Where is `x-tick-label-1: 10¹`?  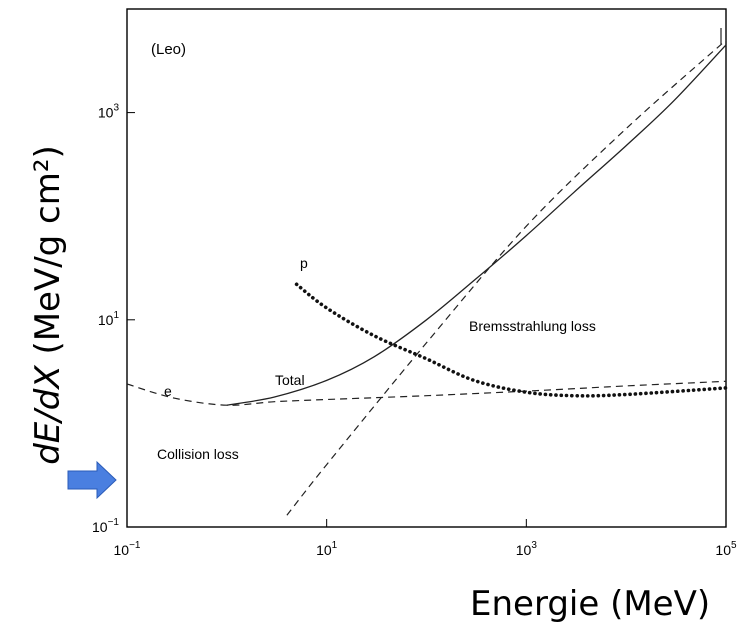
x-tick-label-1: 10¹ is located at coordinates (327, 549).